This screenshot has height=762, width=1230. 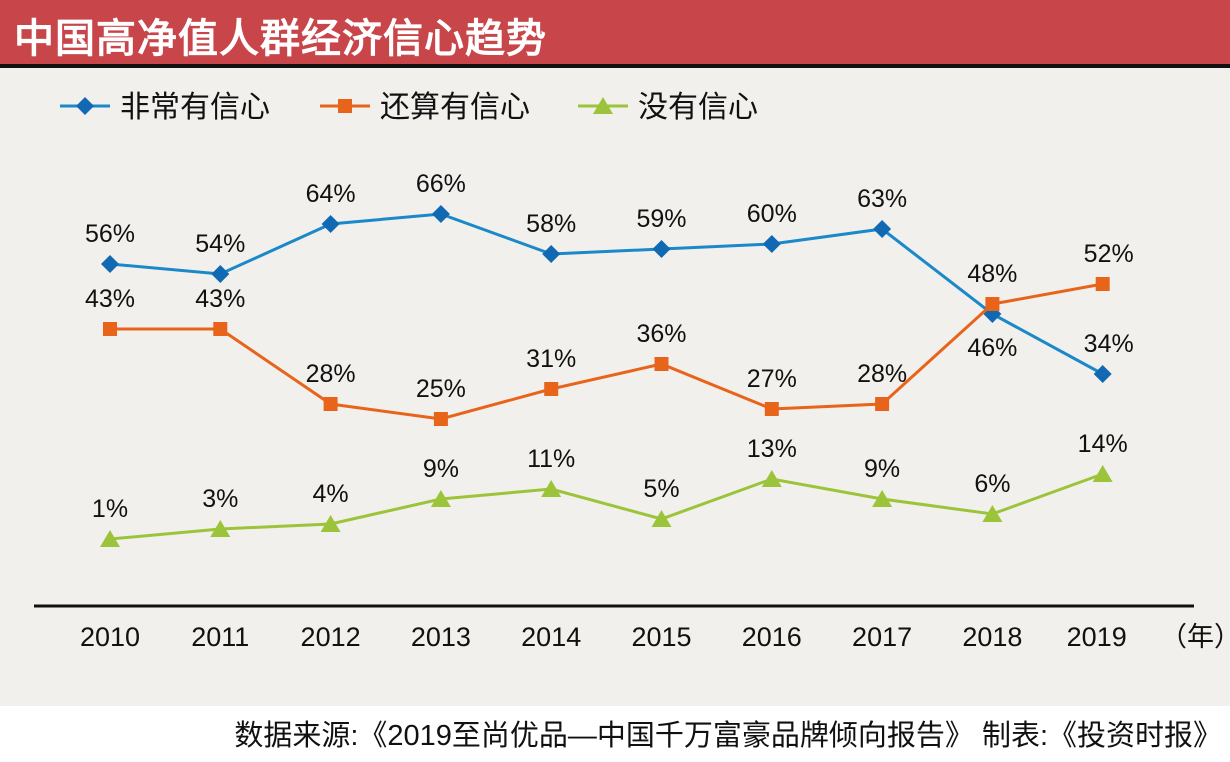 What do you see at coordinates (551, 459) in the screenshot?
I see `data-label: 11%` at bounding box center [551, 459].